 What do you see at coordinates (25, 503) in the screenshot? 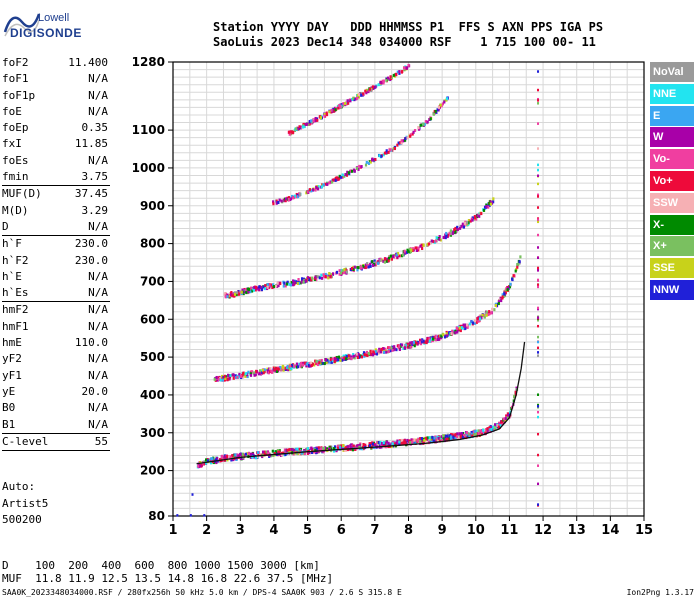
I see `auto-artist: Artist5` at bounding box center [25, 503].